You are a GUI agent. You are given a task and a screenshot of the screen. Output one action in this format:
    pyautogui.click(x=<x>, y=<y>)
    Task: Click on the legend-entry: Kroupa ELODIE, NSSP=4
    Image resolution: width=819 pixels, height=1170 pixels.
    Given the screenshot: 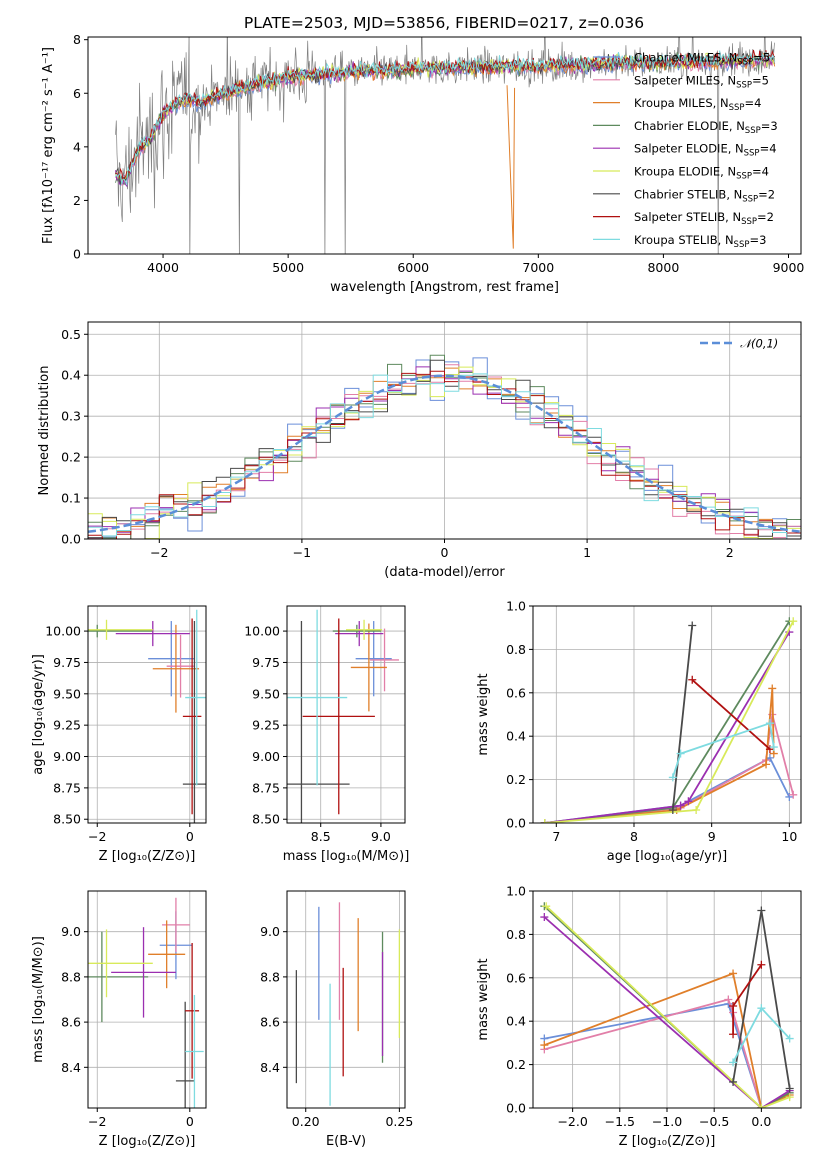 What is the action you would take?
    pyautogui.click(x=701, y=173)
    